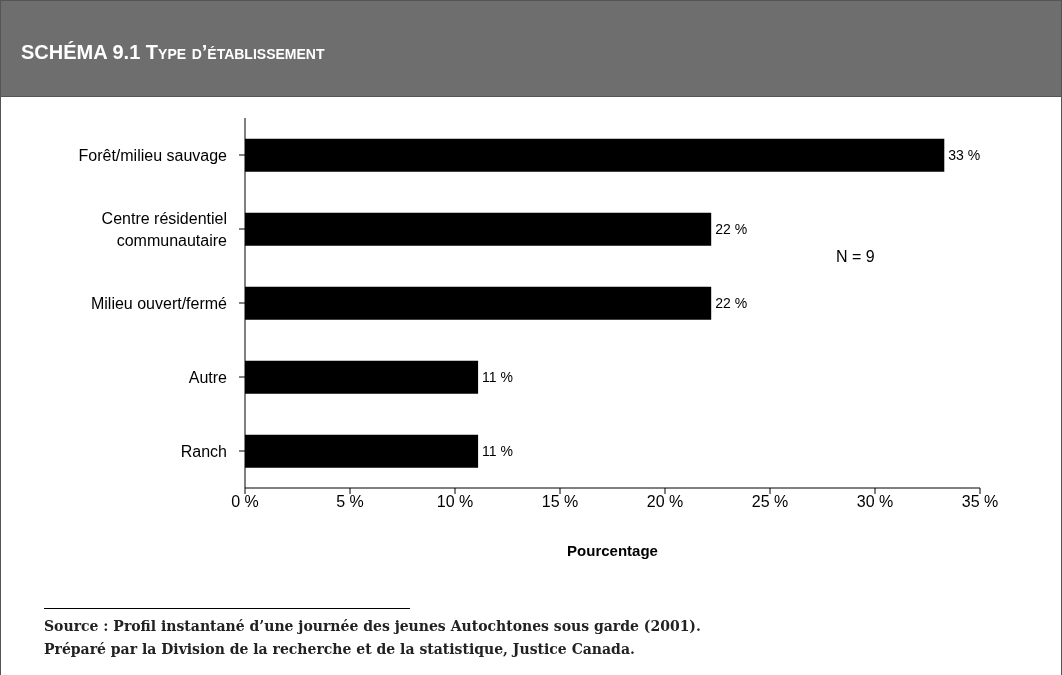 The image size is (1062, 675). I want to click on y-tick-label: Centre résidentiel communautaire, so click(164, 229).